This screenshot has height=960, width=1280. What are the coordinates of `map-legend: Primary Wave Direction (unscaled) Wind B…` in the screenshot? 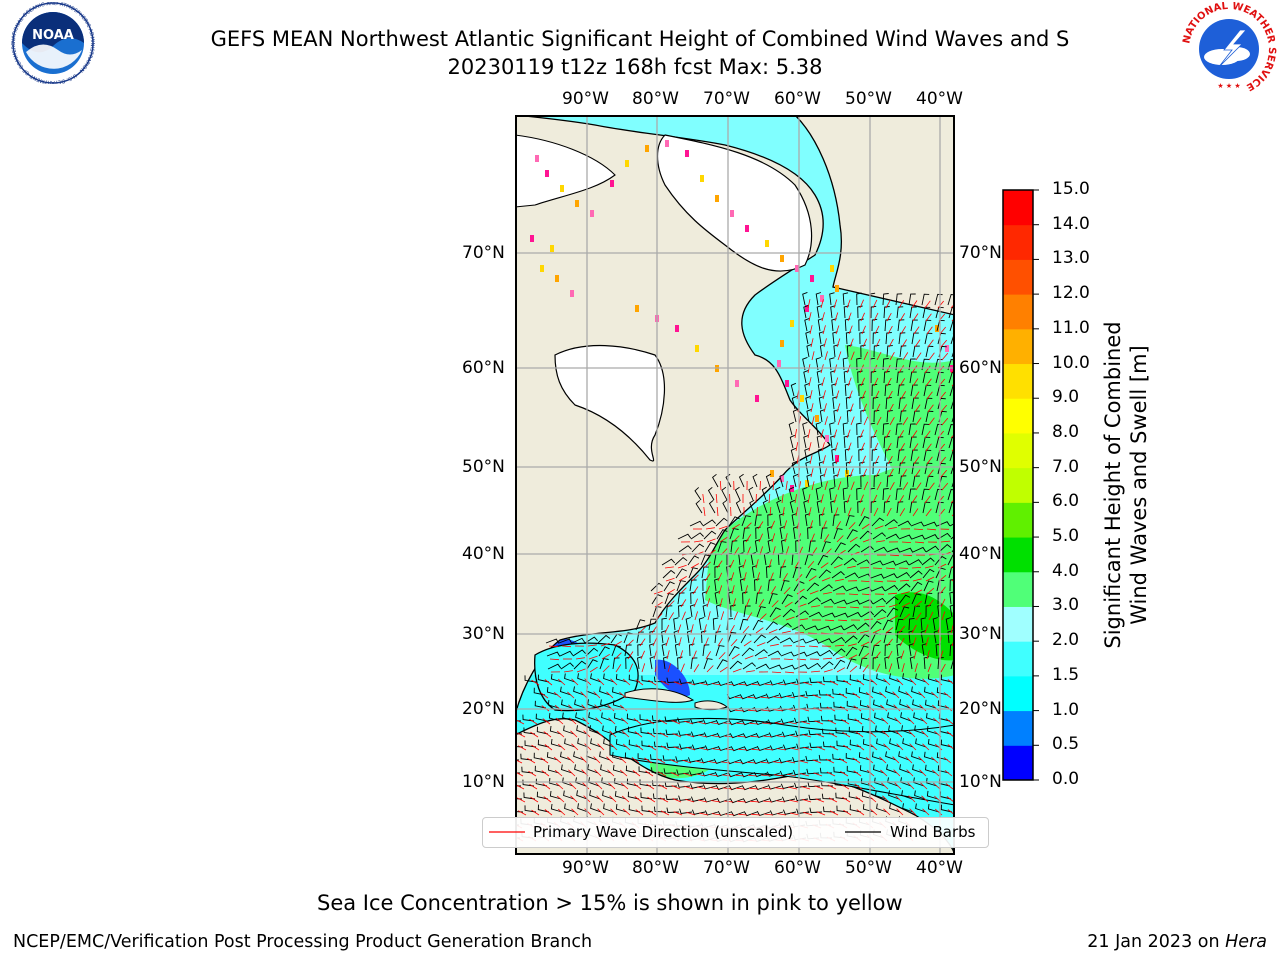 It's located at (735, 832).